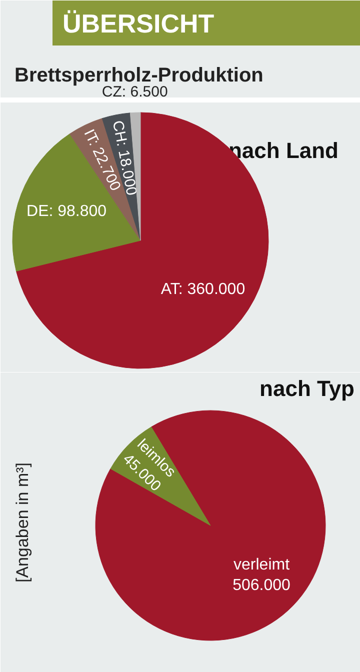 This screenshot has height=672, width=360. What do you see at coordinates (135, 92) in the screenshot?
I see `slice-label: CZ: 6.500` at bounding box center [135, 92].